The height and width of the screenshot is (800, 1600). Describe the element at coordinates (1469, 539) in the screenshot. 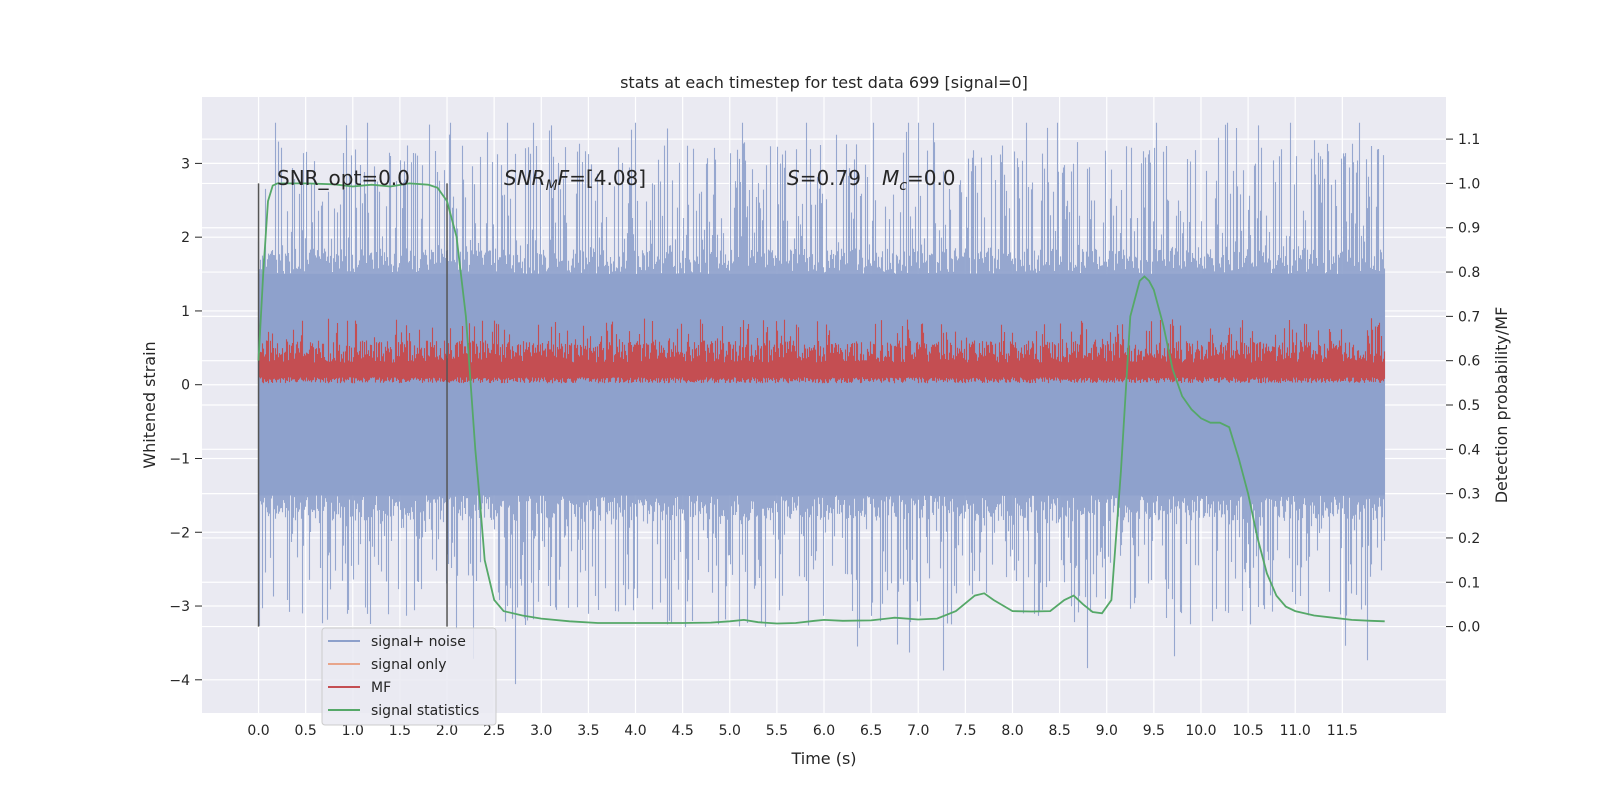

I see `y-right-tick-label: 0.2` at that location.